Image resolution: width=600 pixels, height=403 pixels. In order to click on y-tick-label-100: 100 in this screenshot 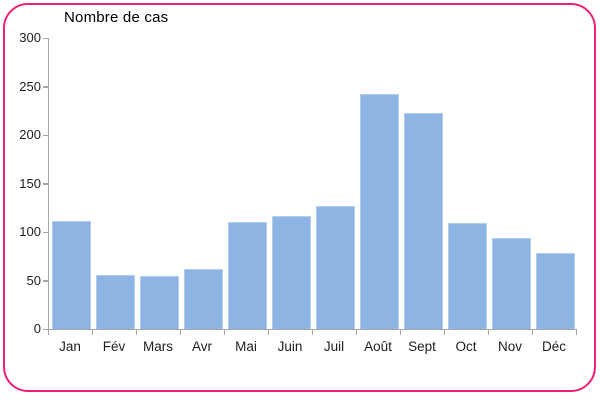, I will do `click(30, 231)`.